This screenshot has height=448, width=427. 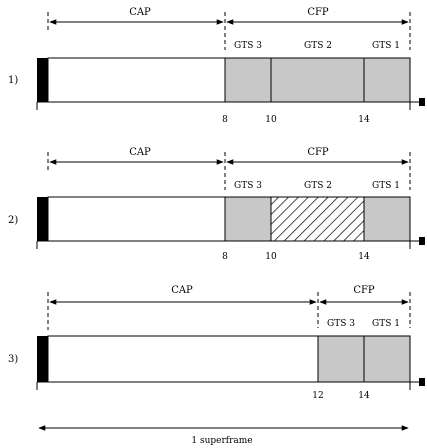 I want to click on row-label: 1), so click(x=13, y=80).